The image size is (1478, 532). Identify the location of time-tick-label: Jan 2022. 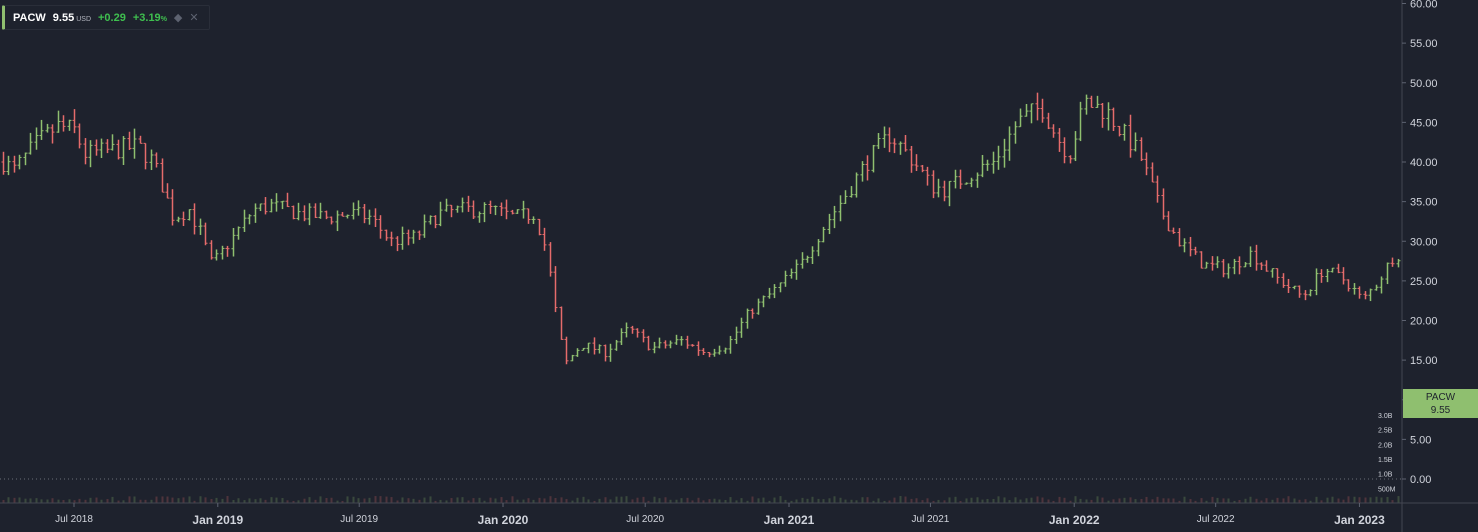
(1074, 520).